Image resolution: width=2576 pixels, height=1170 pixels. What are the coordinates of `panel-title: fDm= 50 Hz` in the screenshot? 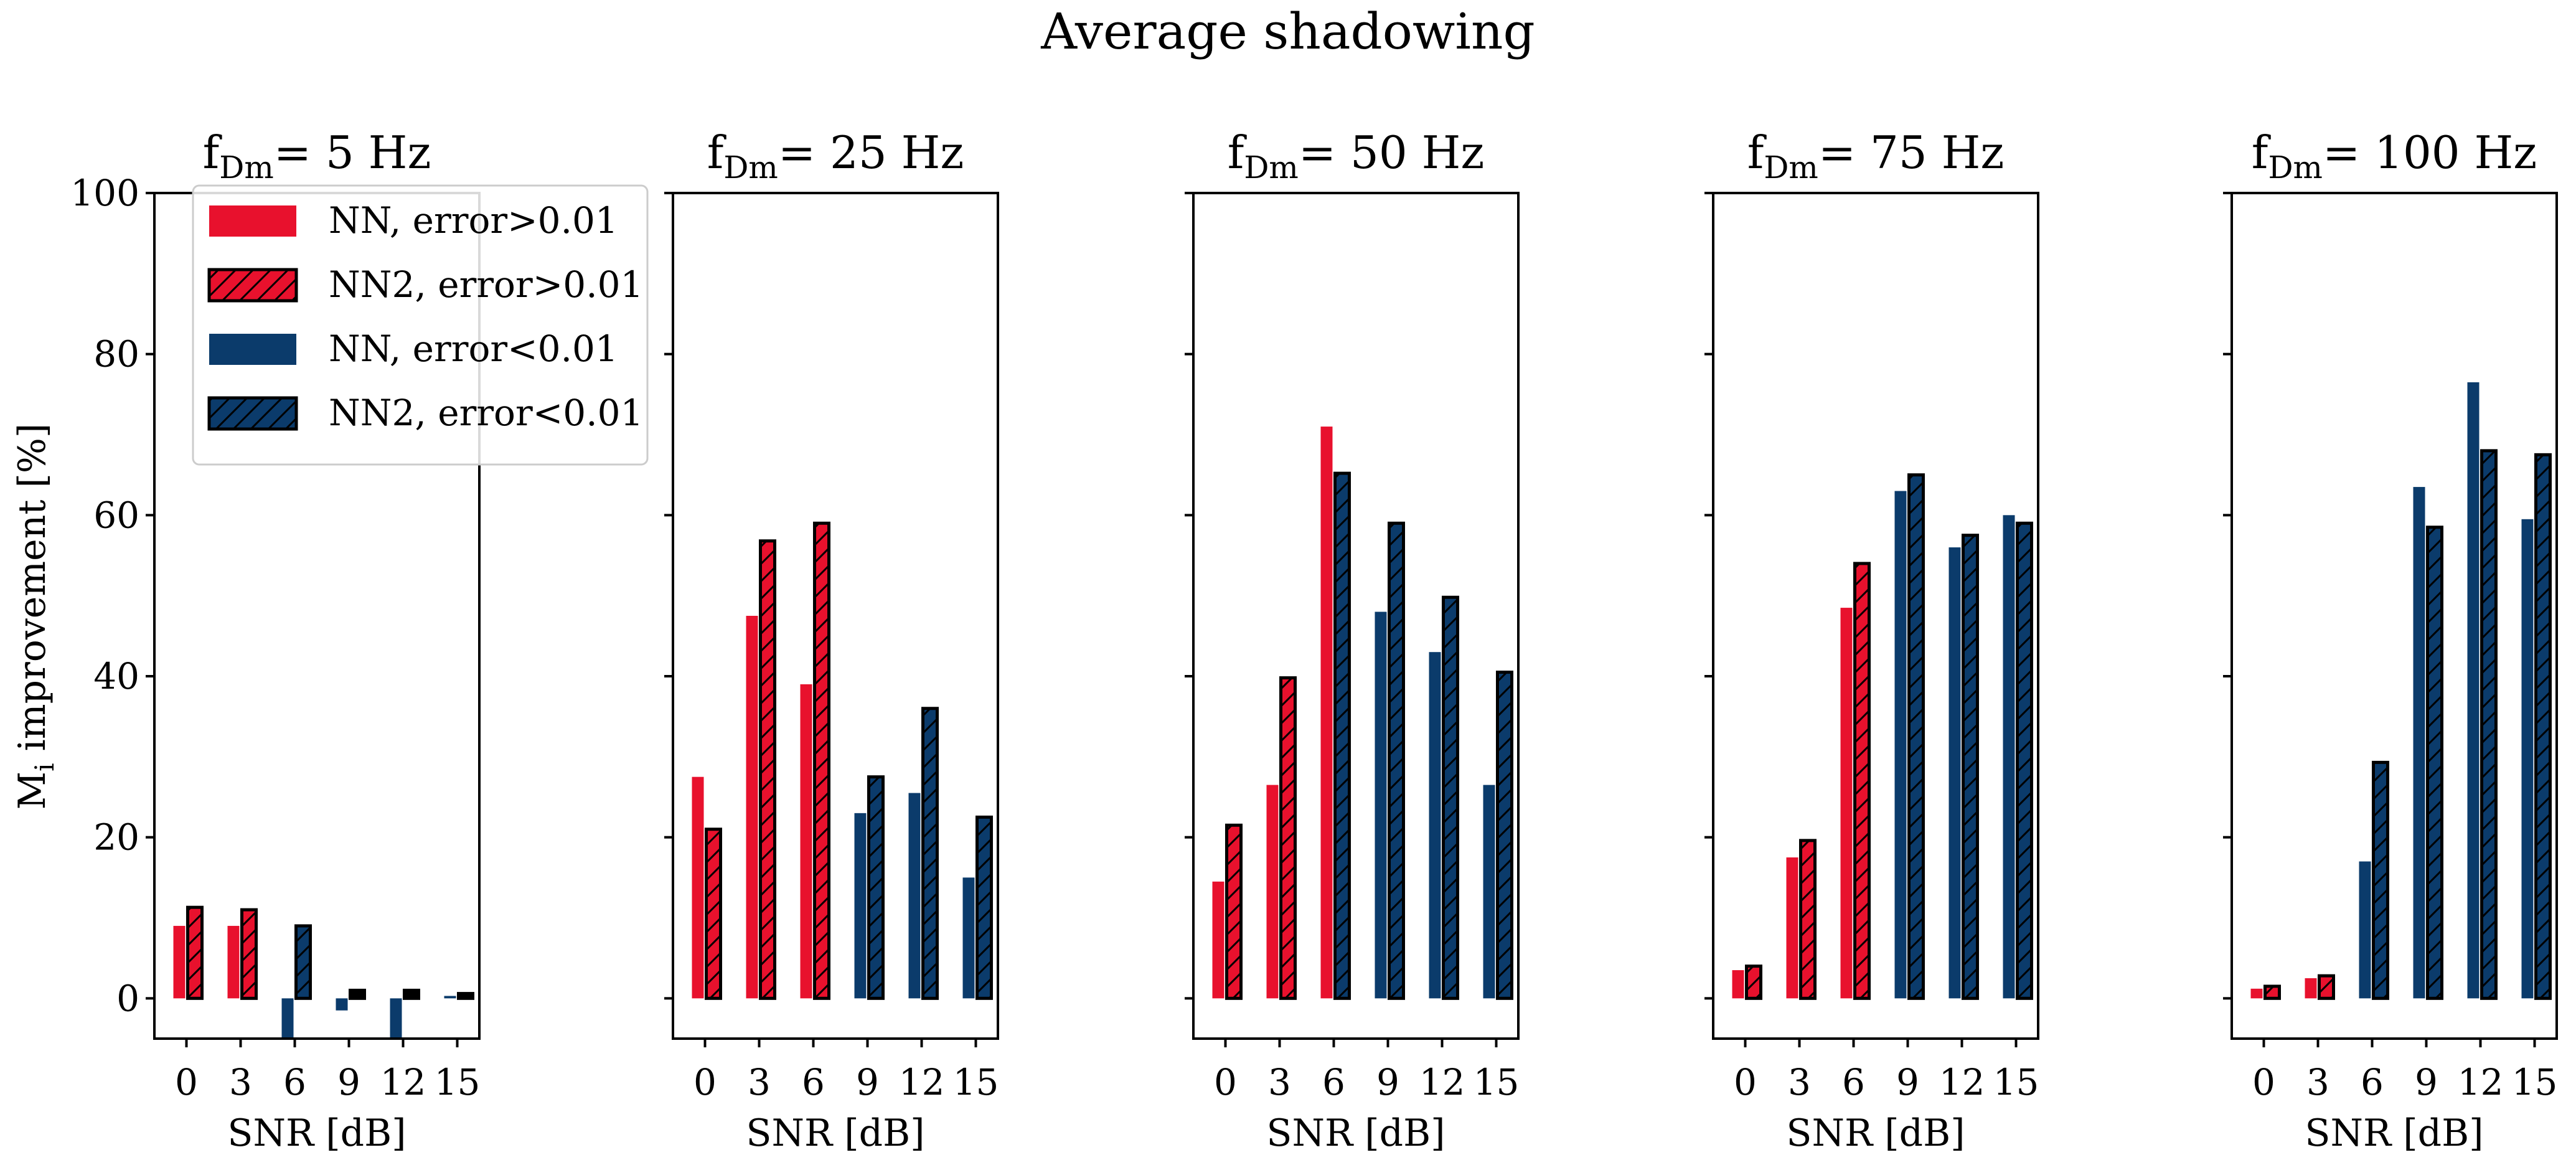 It's located at (1356, 156).